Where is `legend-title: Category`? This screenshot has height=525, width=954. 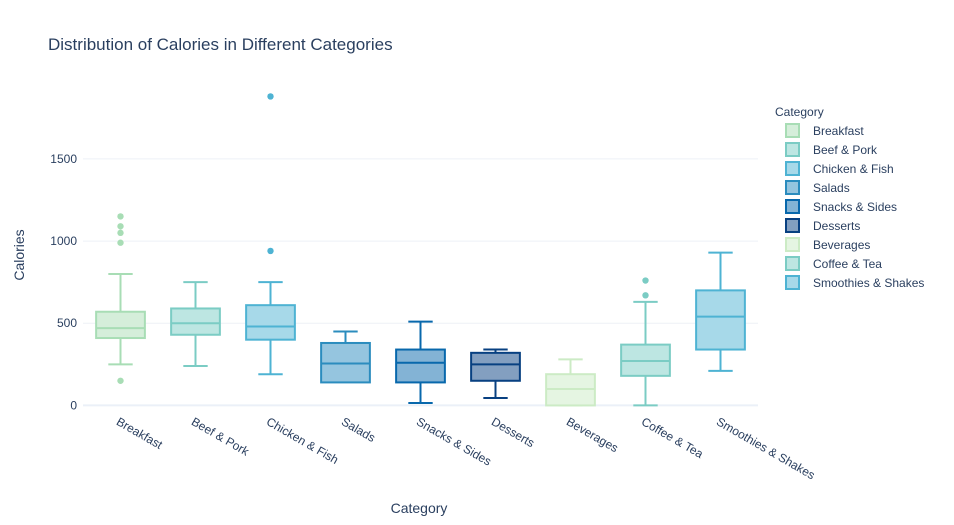
legend-title: Category is located at coordinates (799, 112).